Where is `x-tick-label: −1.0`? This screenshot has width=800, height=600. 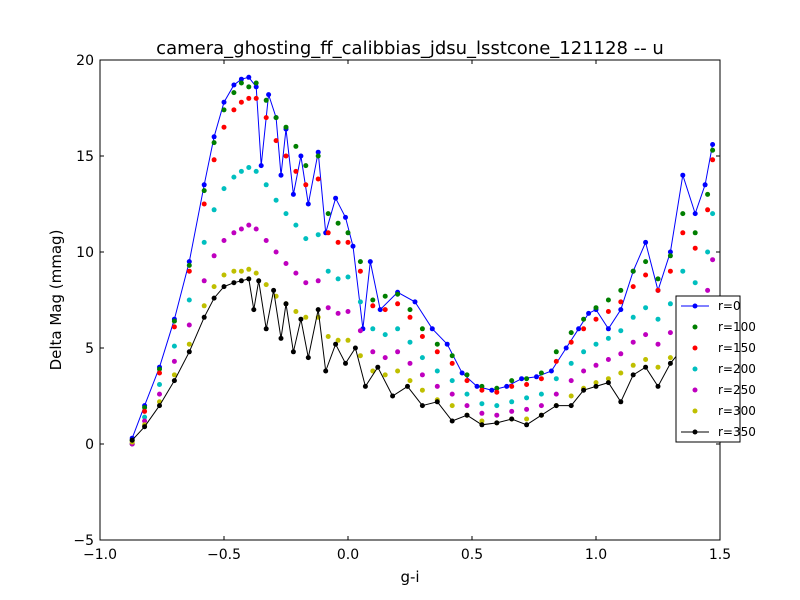 x-tick-label: −1.0 is located at coordinates (100, 555).